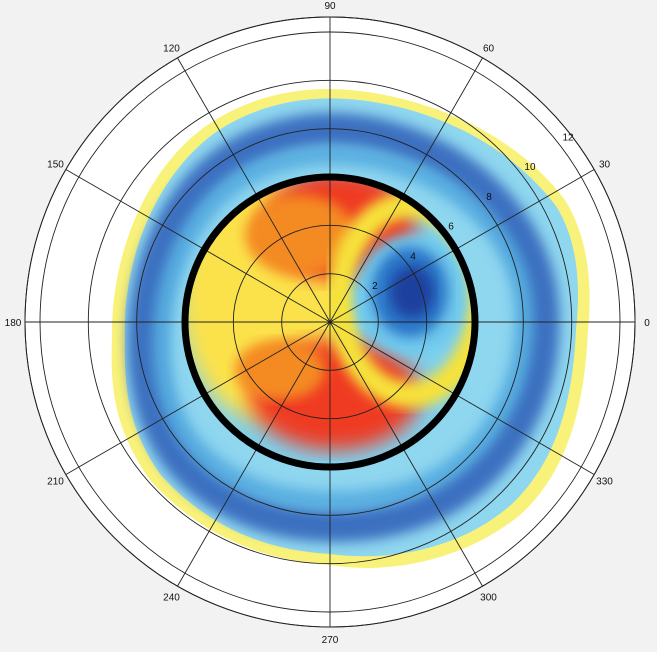  Describe the element at coordinates (489, 49) in the screenshot. I see `angle-tick-label: 60` at that location.